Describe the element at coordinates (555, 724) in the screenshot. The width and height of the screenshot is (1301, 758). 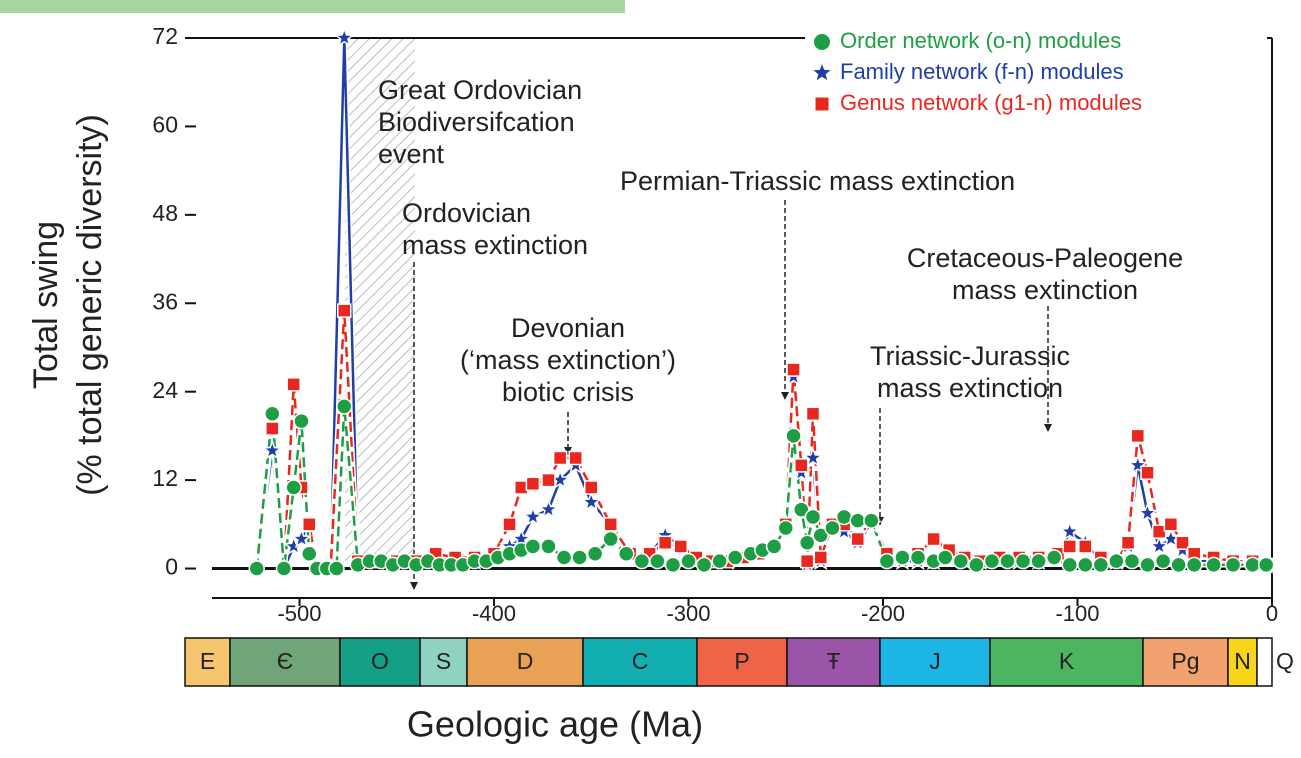
I see `x-axis-label: Geologic age (Ma)` at that location.